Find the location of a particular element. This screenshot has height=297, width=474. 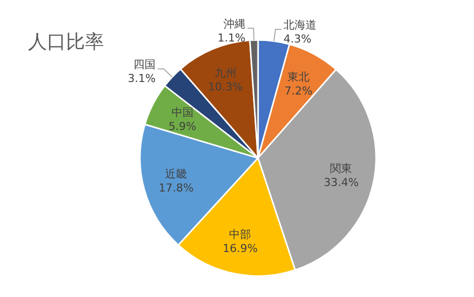

slice-label: 関東 is located at coordinates (341, 168).